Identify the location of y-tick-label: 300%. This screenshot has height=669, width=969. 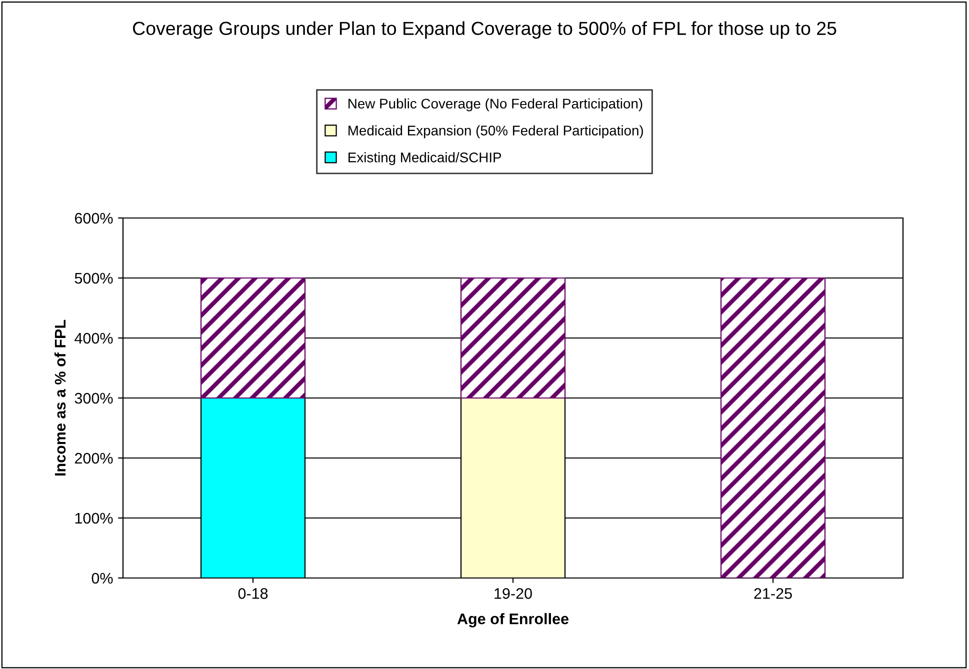
(93, 398).